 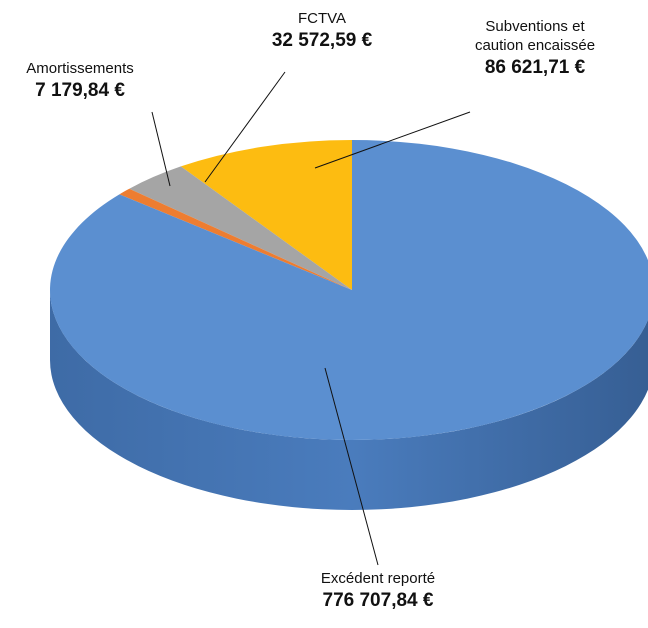 I want to click on value-label: 7 179,84 €, so click(x=80, y=90).